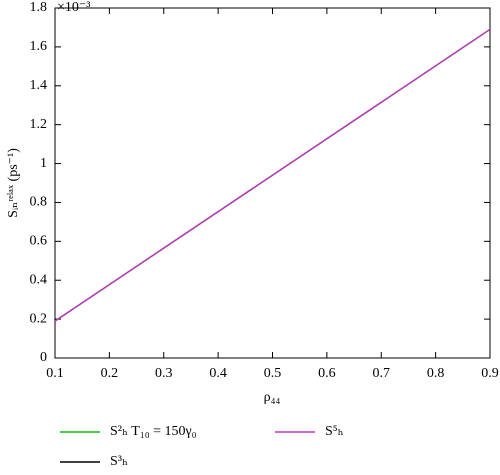  I want to click on y-tick-label: 0.4, so click(39, 279).